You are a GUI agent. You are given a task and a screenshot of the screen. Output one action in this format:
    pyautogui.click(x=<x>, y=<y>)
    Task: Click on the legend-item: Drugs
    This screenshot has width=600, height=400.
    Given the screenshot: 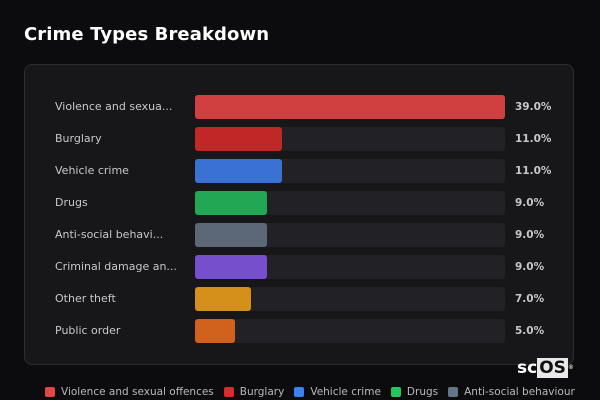 What is the action you would take?
    pyautogui.click(x=414, y=392)
    